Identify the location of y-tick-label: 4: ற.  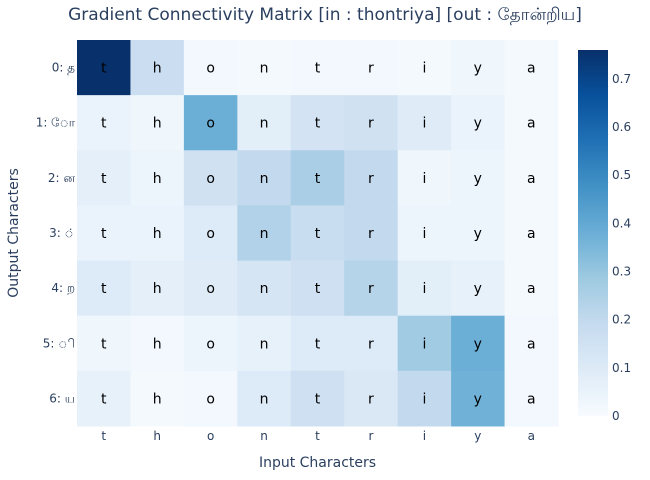
(63, 288).